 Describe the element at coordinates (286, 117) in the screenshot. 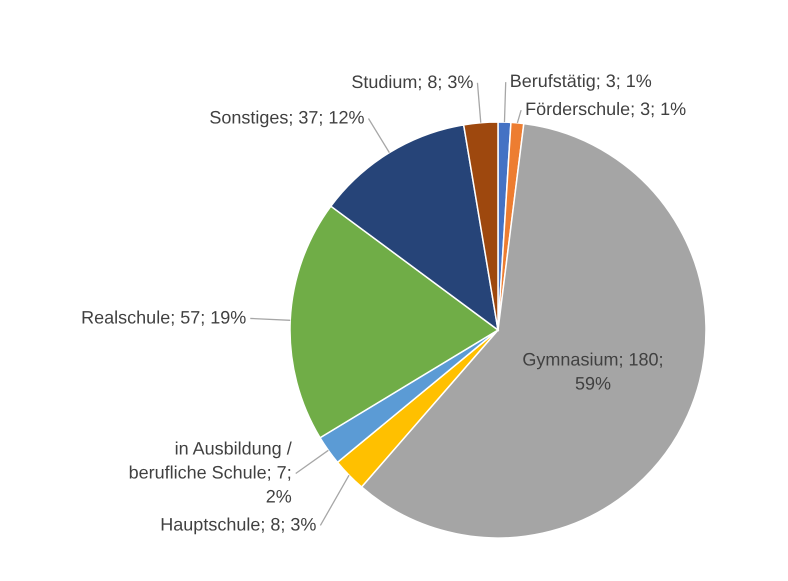

I see `slice-label: Sonstiges; 37; 12%` at that location.